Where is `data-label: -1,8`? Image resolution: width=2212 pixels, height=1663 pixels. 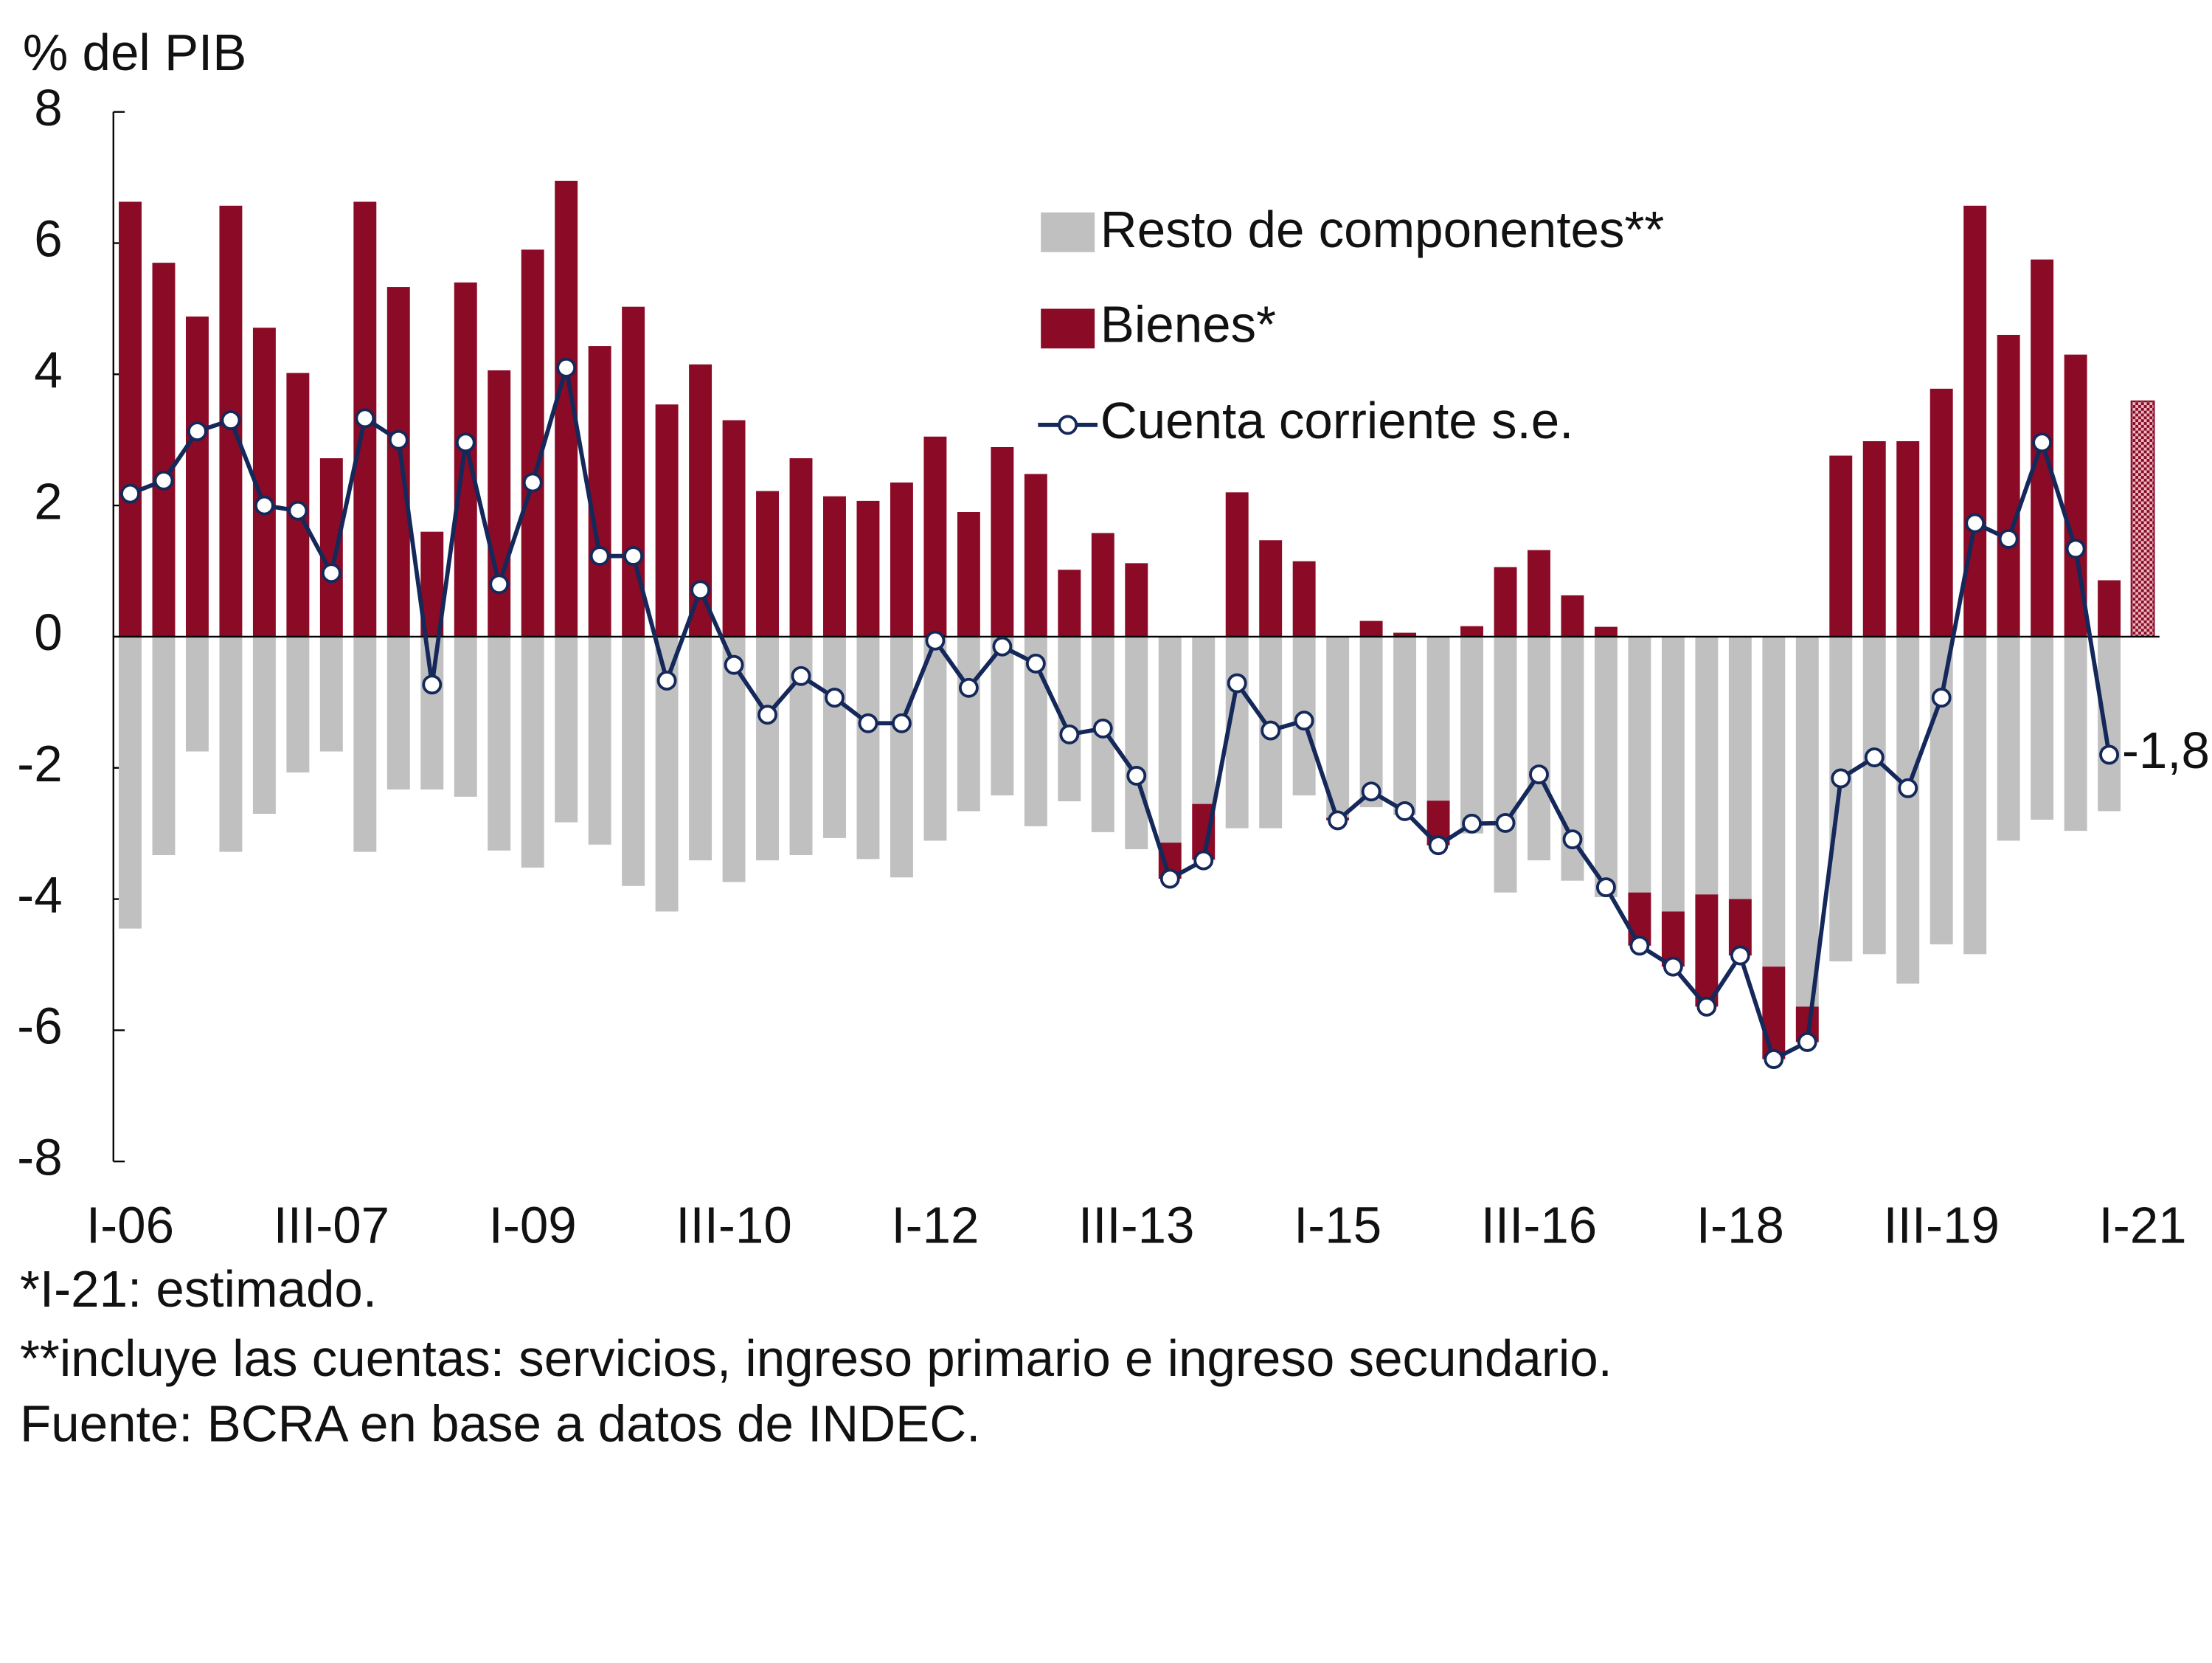
data-label: -1,8 is located at coordinates (2166, 750).